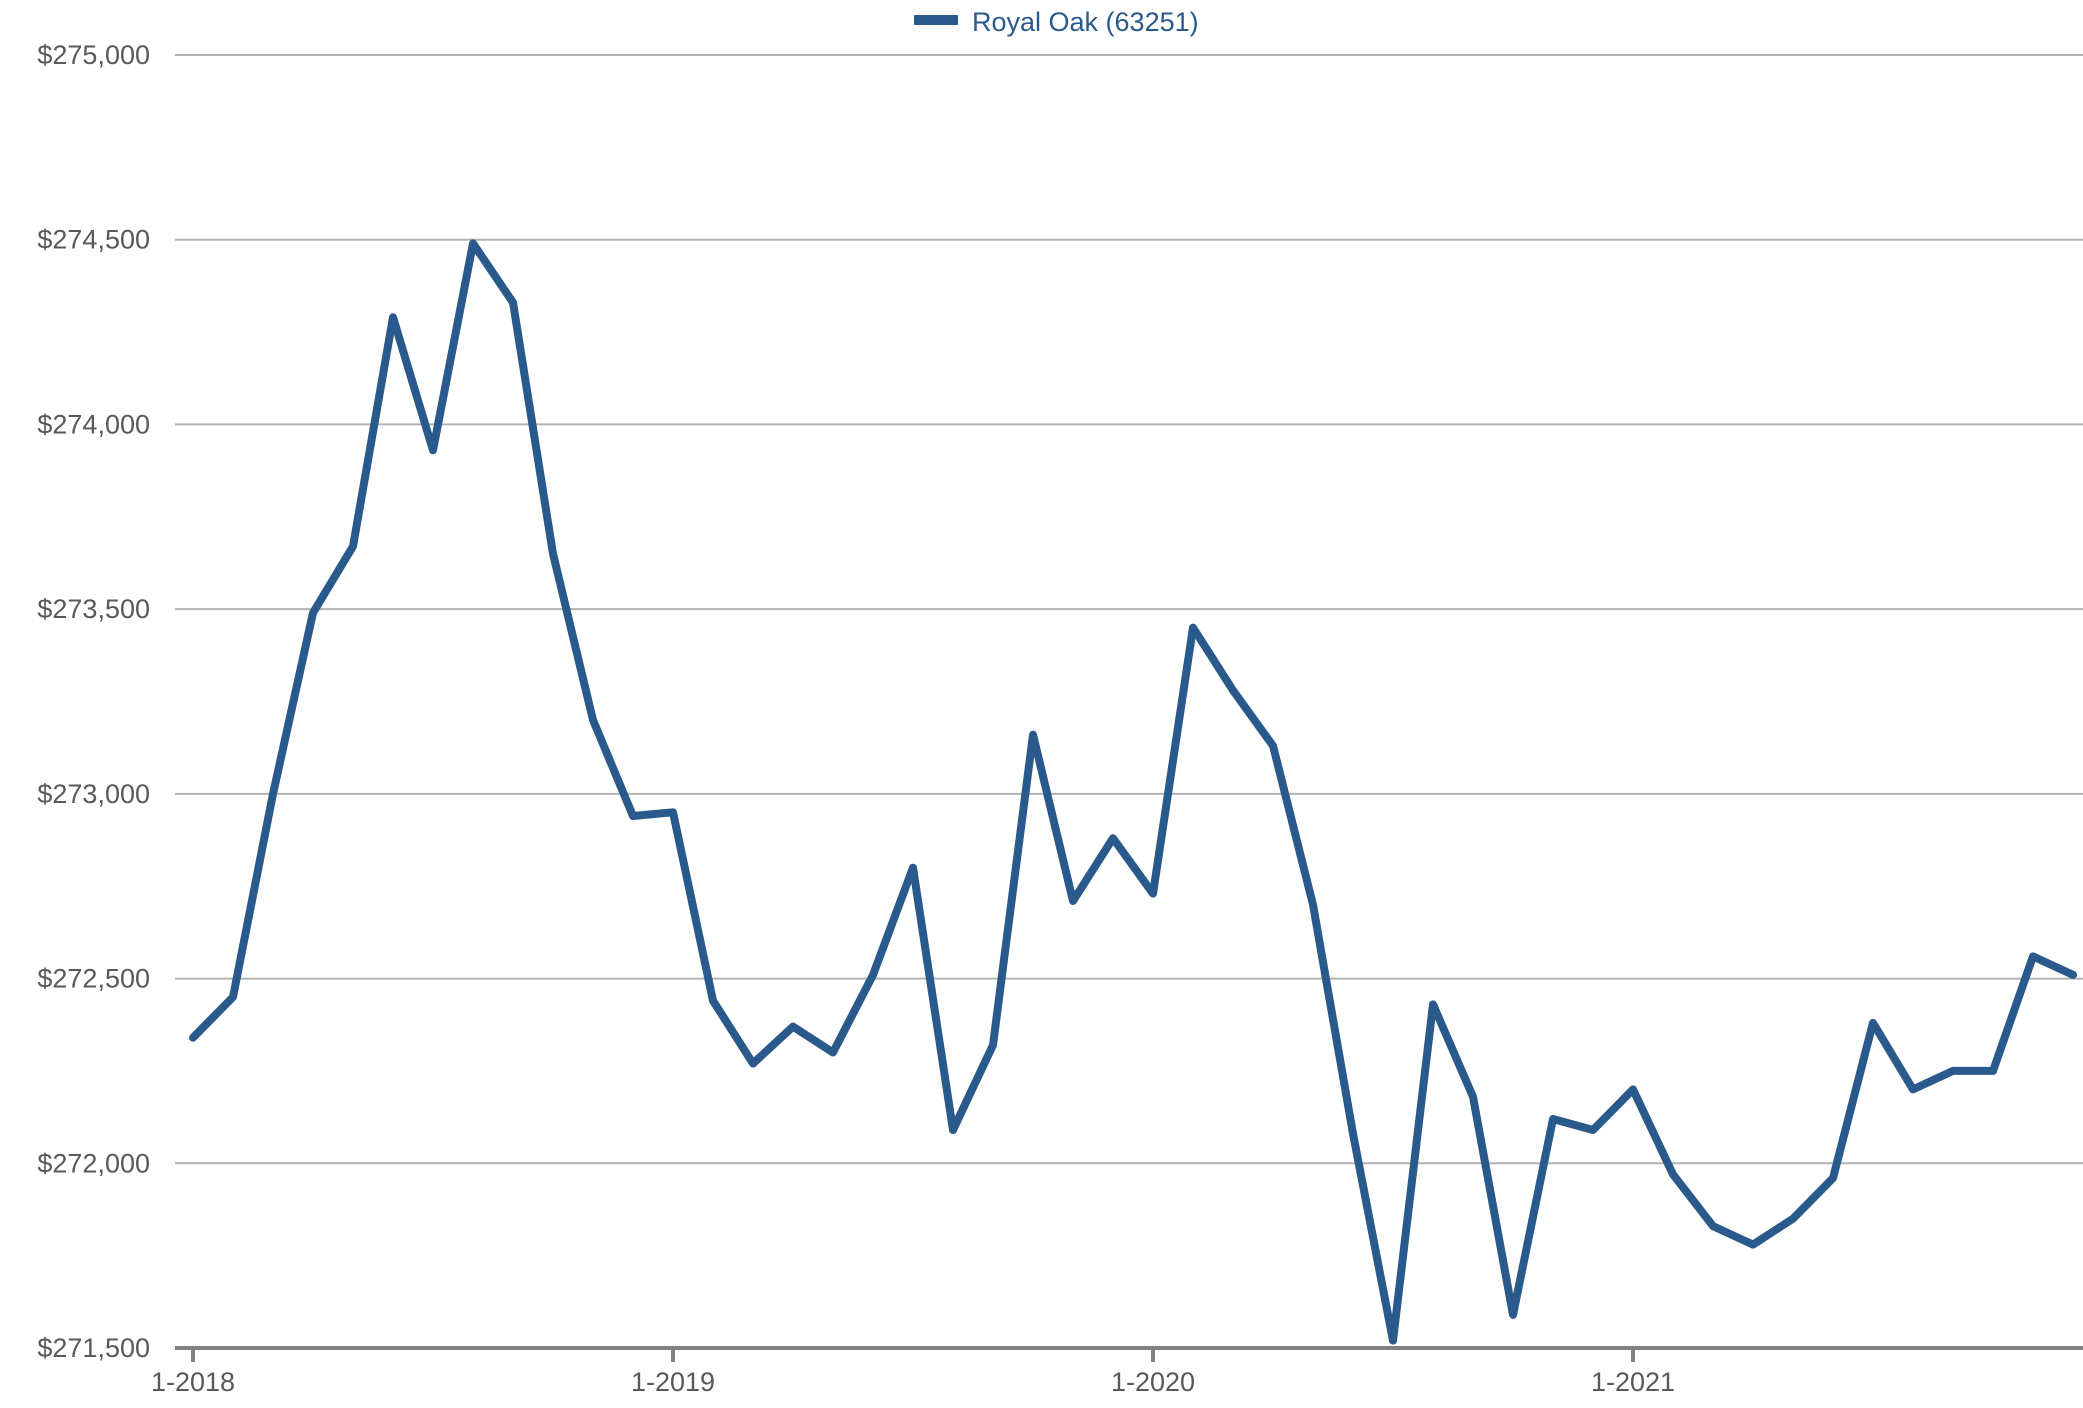 This screenshot has height=1408, width=2083. What do you see at coordinates (1633, 1382) in the screenshot?
I see `x-tick-label: 1-2021` at bounding box center [1633, 1382].